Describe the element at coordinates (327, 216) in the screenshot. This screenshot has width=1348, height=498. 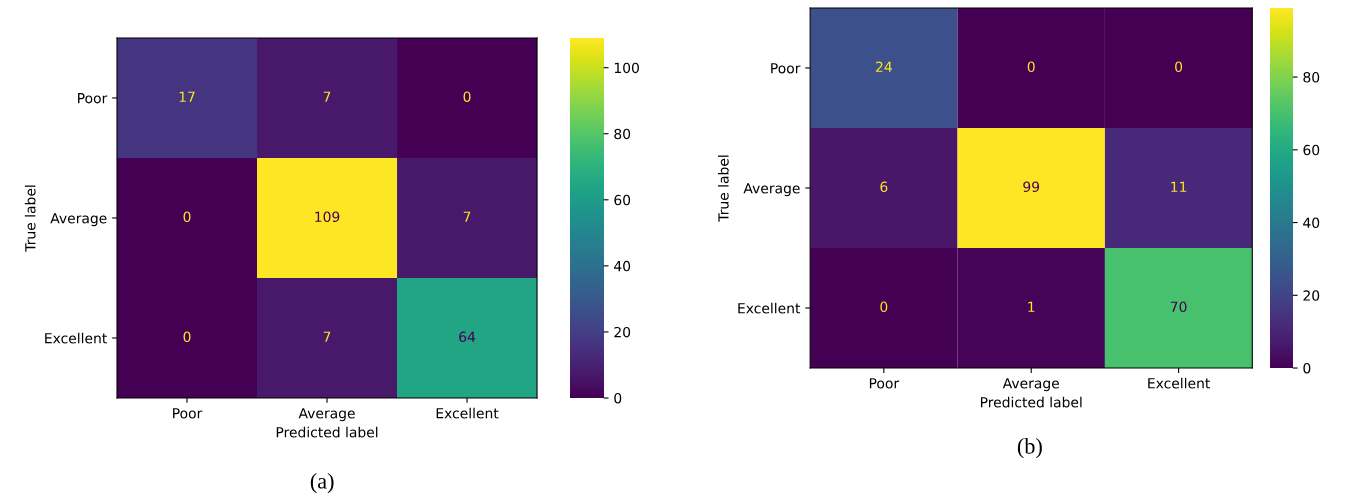
I see `data-label: 109` at that location.